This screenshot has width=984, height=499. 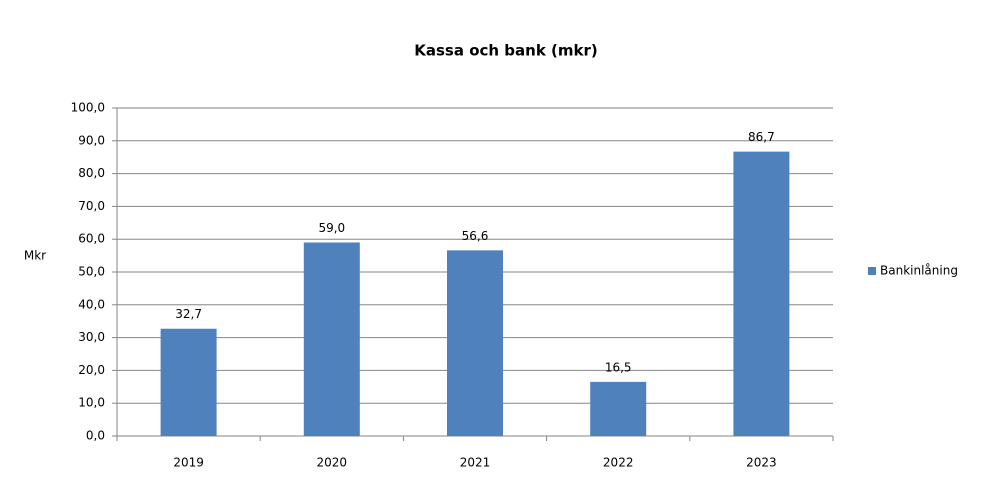 What do you see at coordinates (91, 140) in the screenshot?
I see `y-tick-label: 90,0` at bounding box center [91, 140].